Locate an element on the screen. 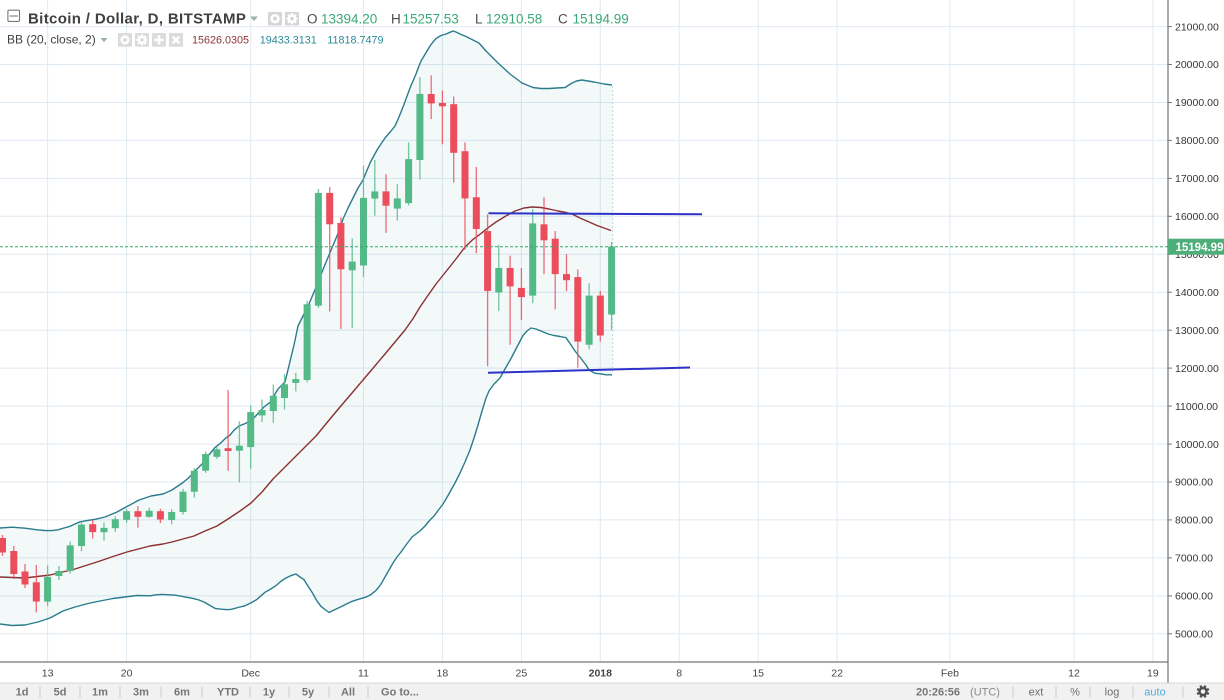 The width and height of the screenshot is (1224, 700). svg-text: 22 is located at coordinates (837, 674).